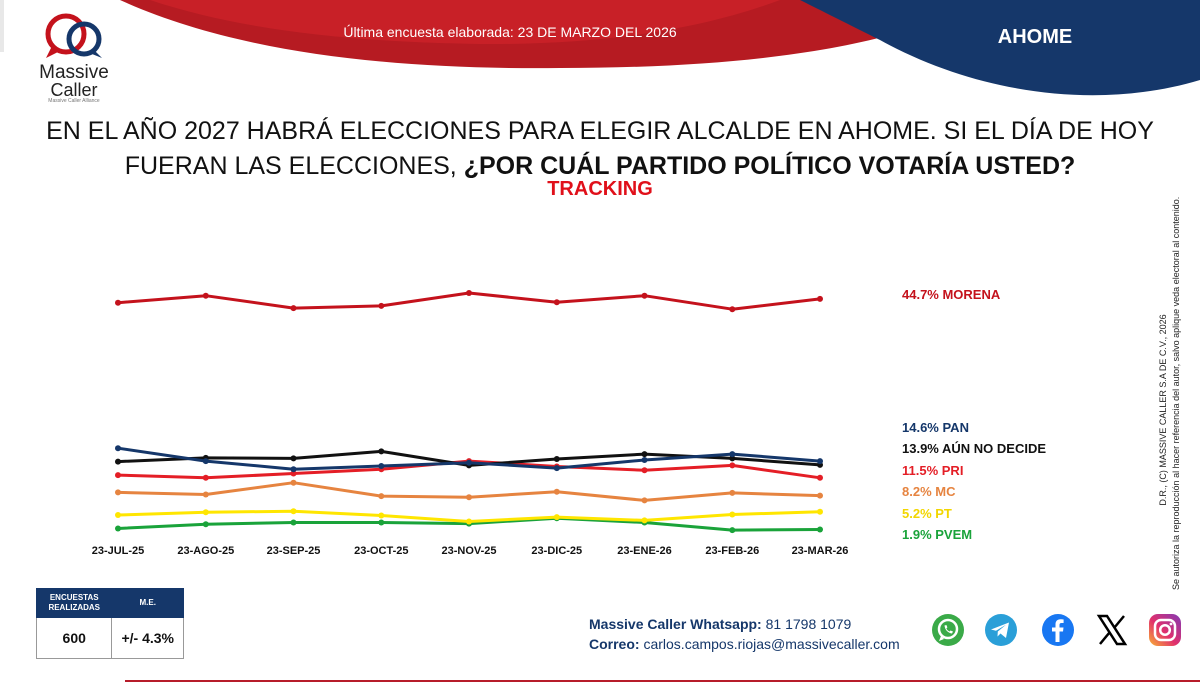 The width and height of the screenshot is (1200, 683). I want to click on header-banner, so click(600, 48).